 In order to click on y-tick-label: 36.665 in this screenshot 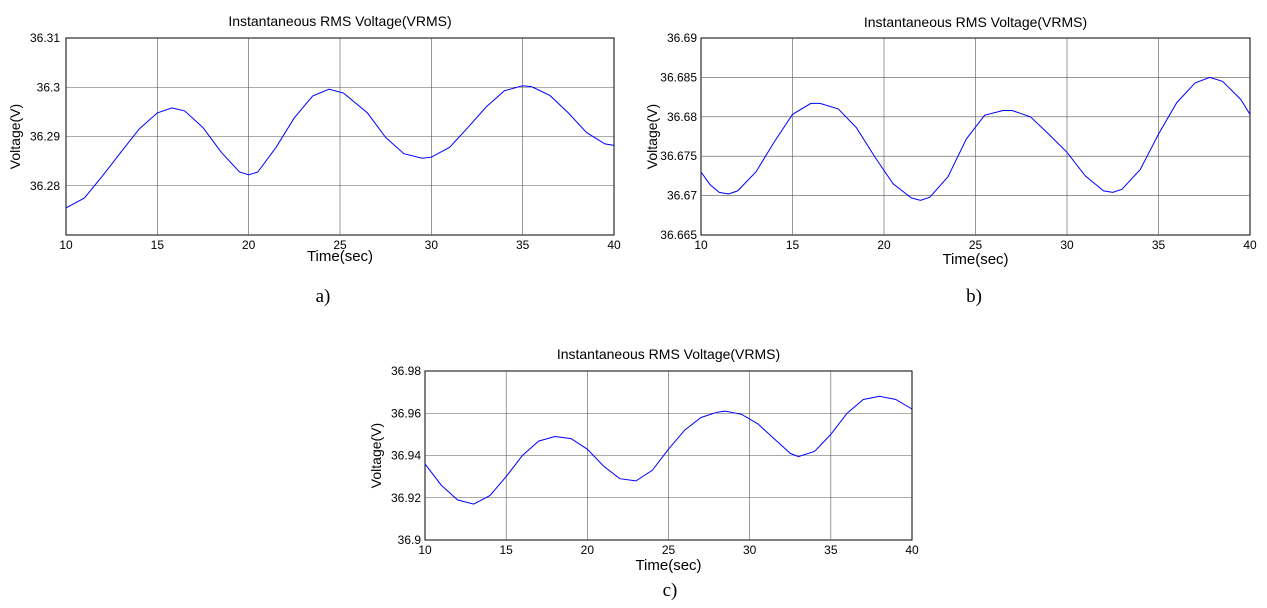, I will do `click(678, 235)`.